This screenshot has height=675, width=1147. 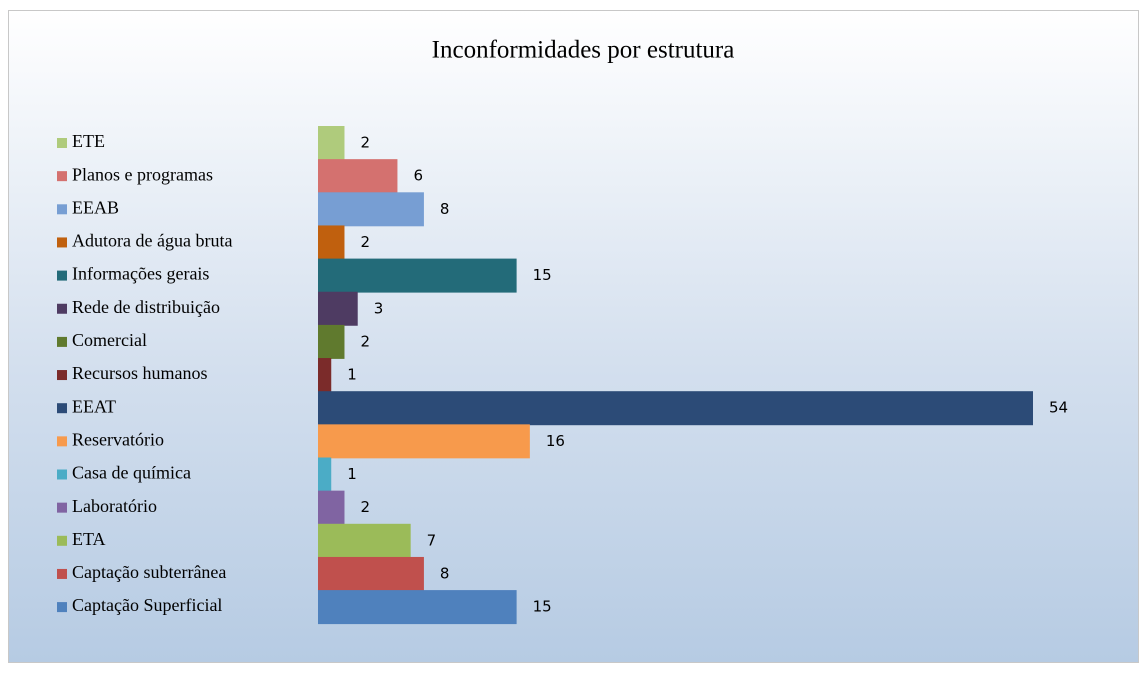 I want to click on data-label: 16, so click(x=555, y=441).